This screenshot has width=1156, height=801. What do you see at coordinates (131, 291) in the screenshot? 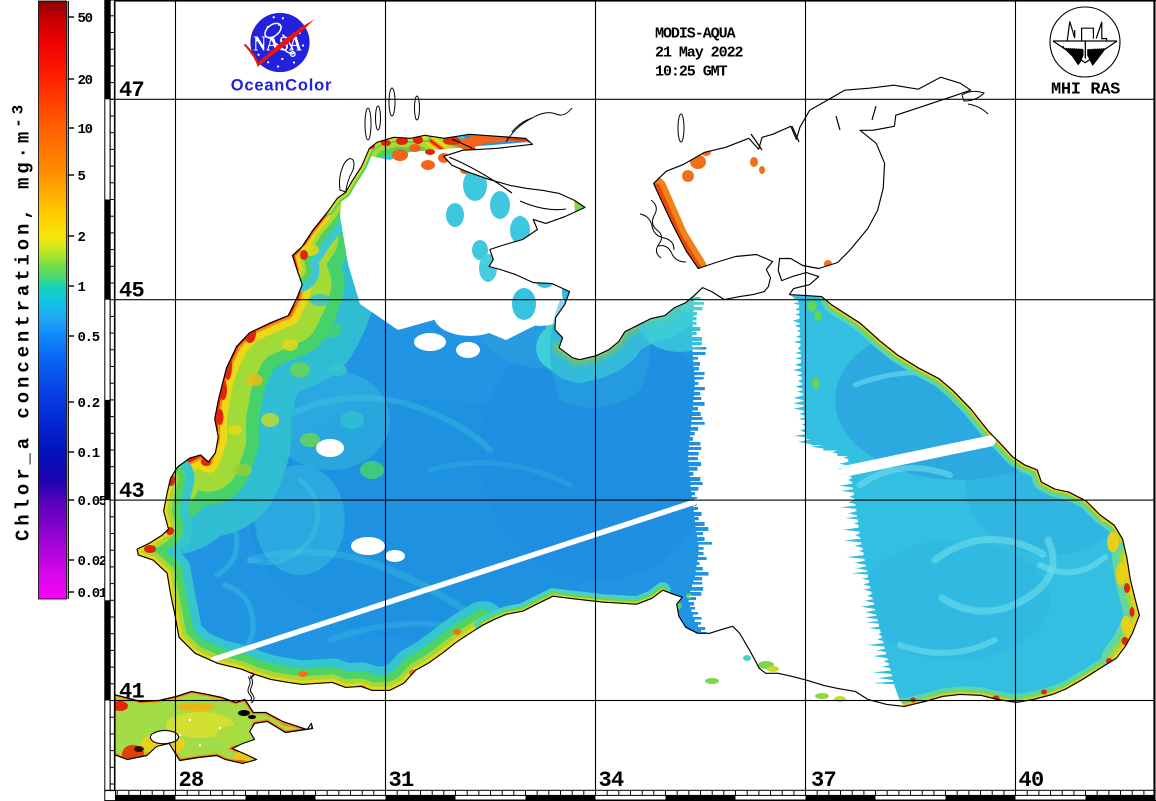
I see `svg-text: 45` at bounding box center [131, 291].